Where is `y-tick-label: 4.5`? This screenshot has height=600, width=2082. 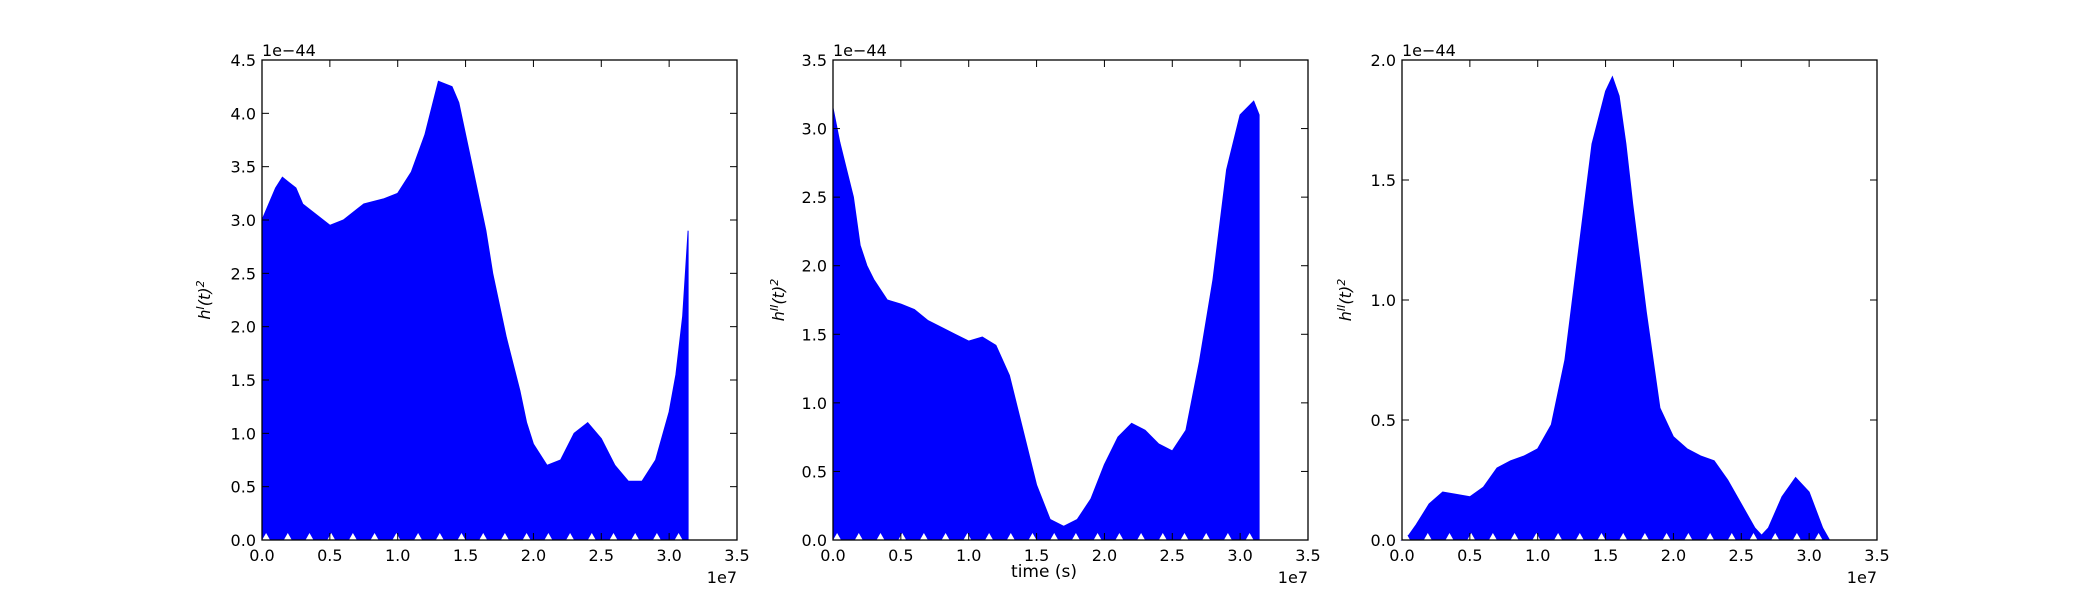 y-tick-label: 4.5 is located at coordinates (243, 60).